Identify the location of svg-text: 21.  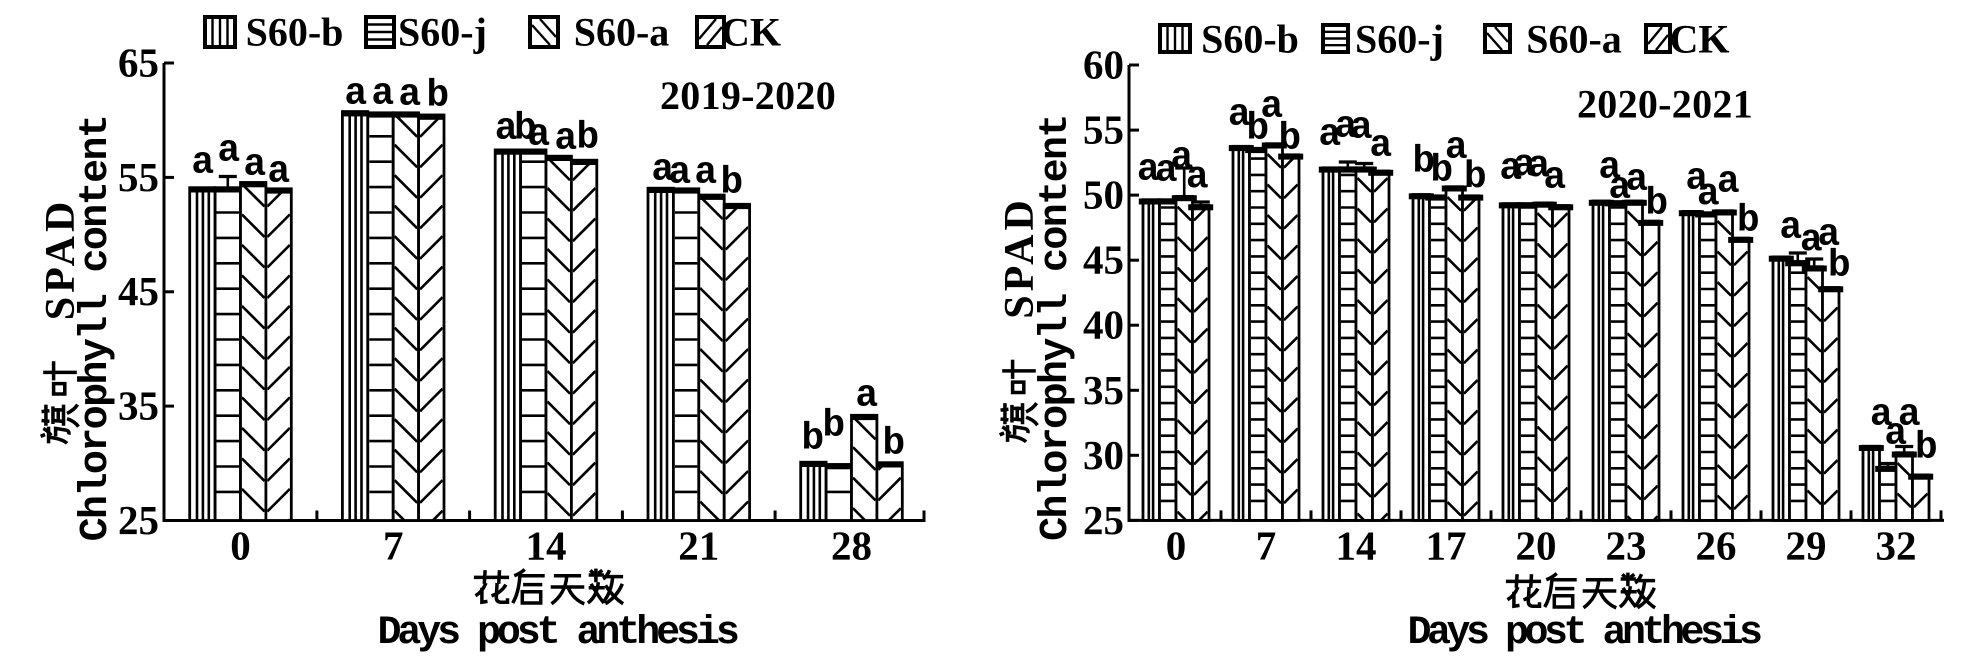
(698, 546).